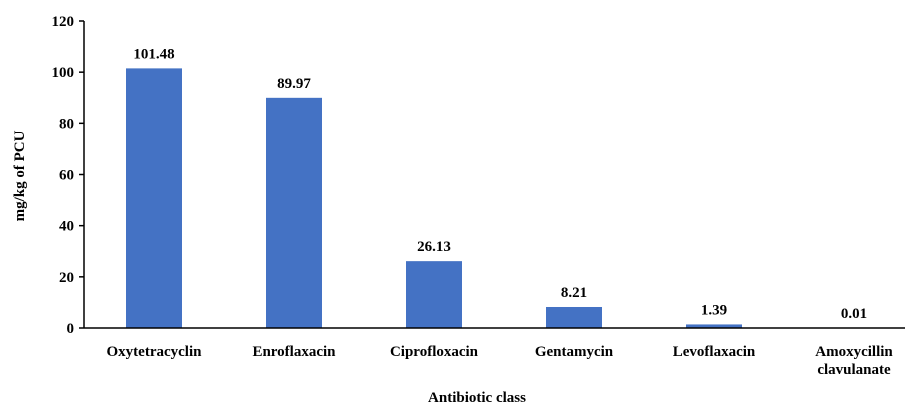  I want to click on y-tick-label: 120, so click(63, 22).